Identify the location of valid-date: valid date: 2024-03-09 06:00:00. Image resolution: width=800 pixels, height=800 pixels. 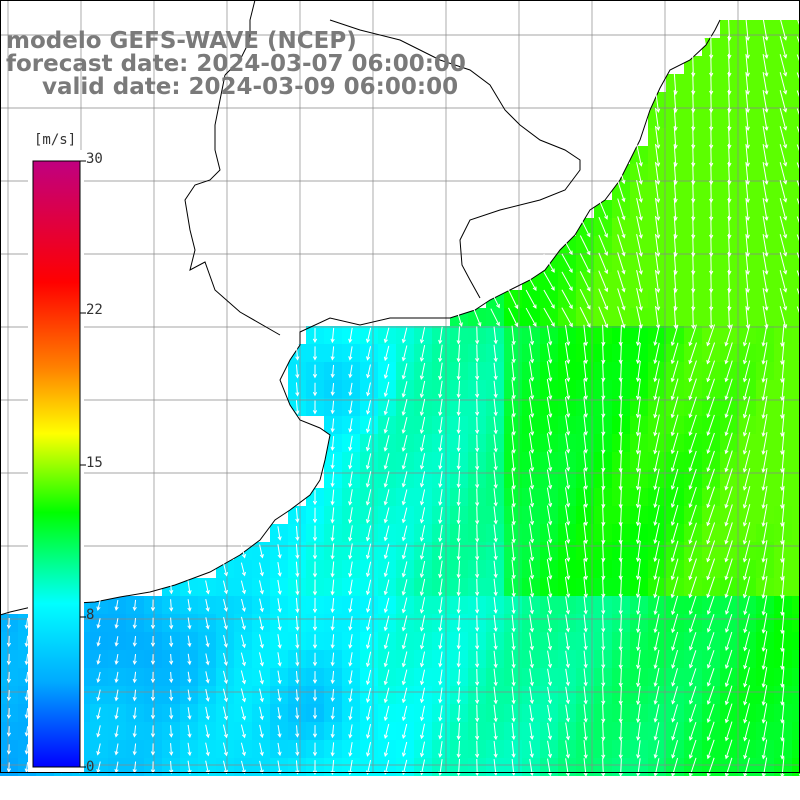
(250, 87).